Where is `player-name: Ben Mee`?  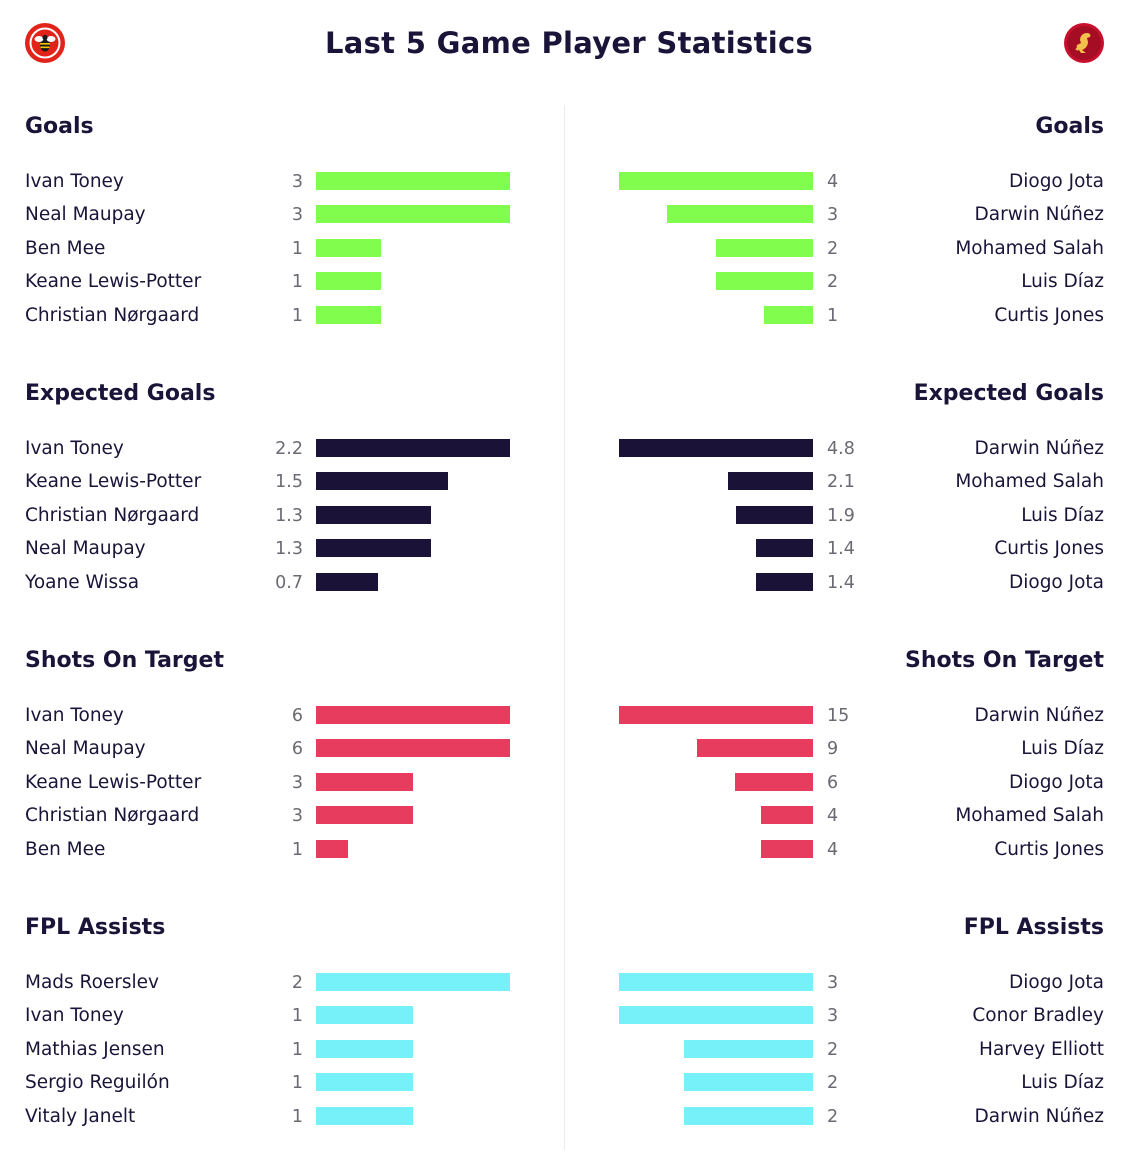
player-name: Ben Mee is located at coordinates (65, 849).